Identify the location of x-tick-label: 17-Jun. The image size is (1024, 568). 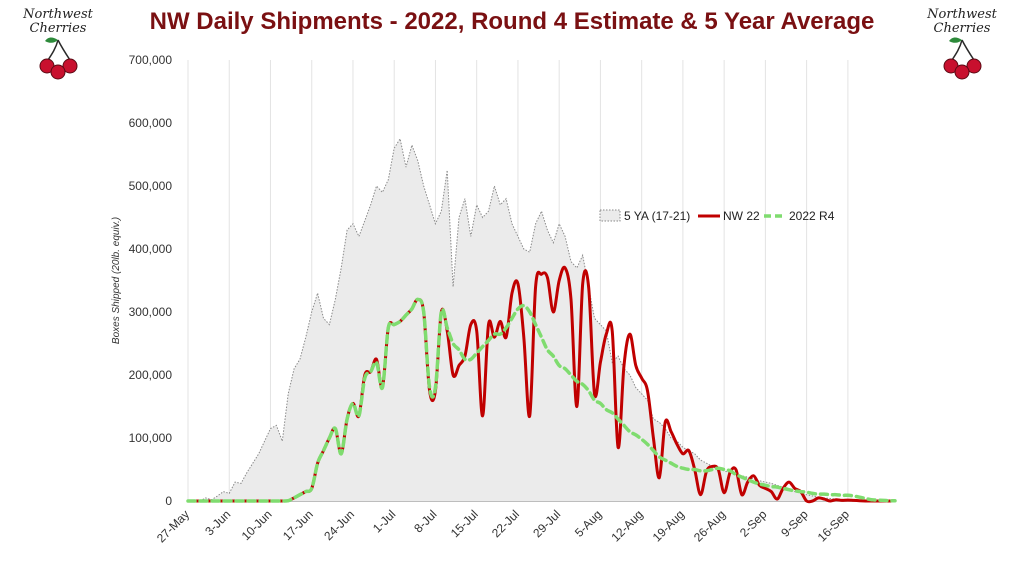
(298, 525).